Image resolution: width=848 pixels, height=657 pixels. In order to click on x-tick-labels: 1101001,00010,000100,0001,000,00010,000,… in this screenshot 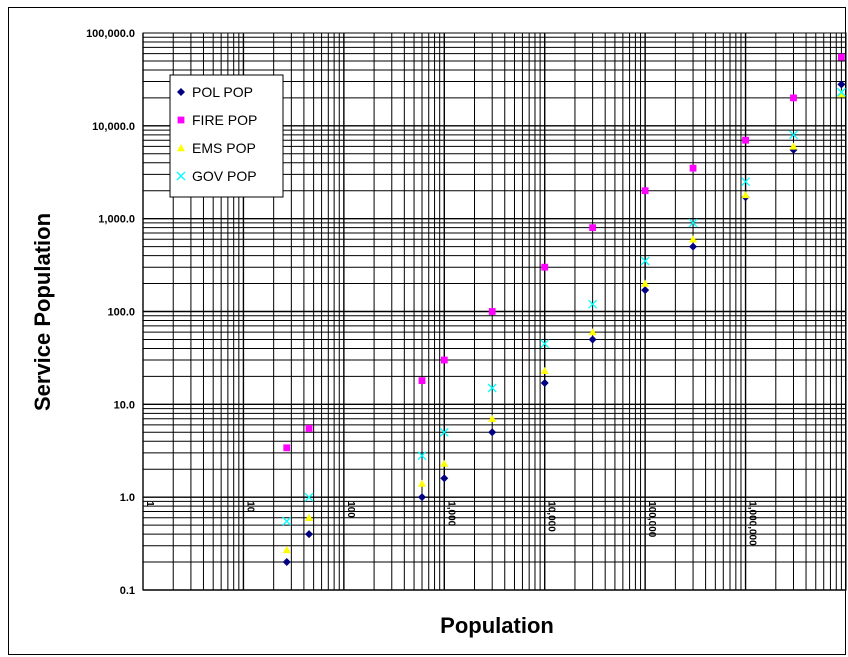, I will do `click(496, 526)`.